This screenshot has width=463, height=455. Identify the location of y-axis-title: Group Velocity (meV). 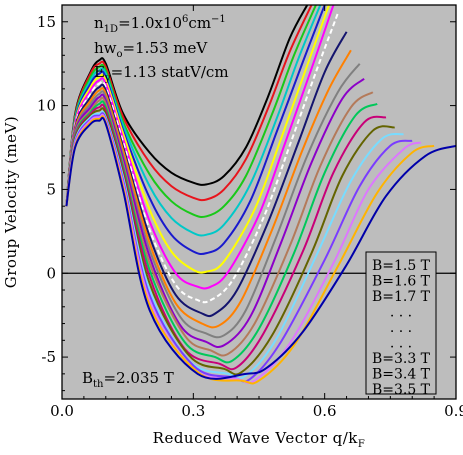
(11, 202).